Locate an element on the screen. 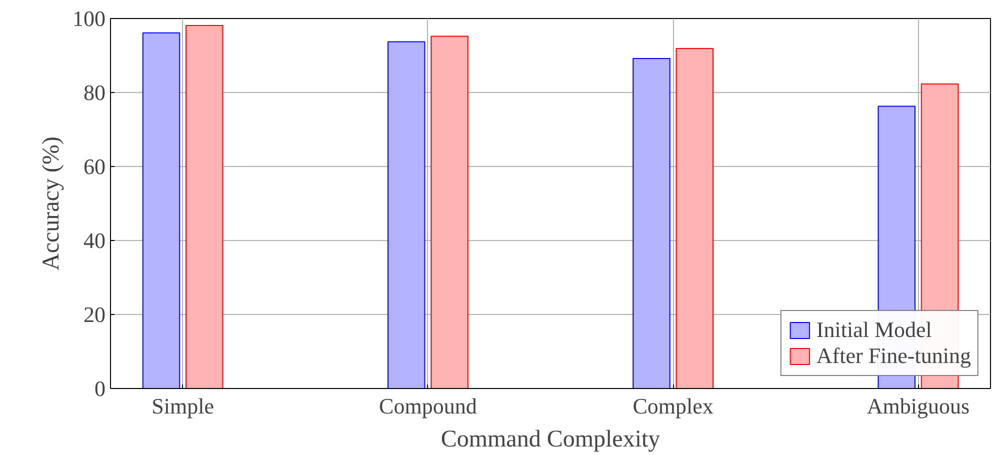 This screenshot has width=992, height=455. legend-label: Initial Model is located at coordinates (874, 330).